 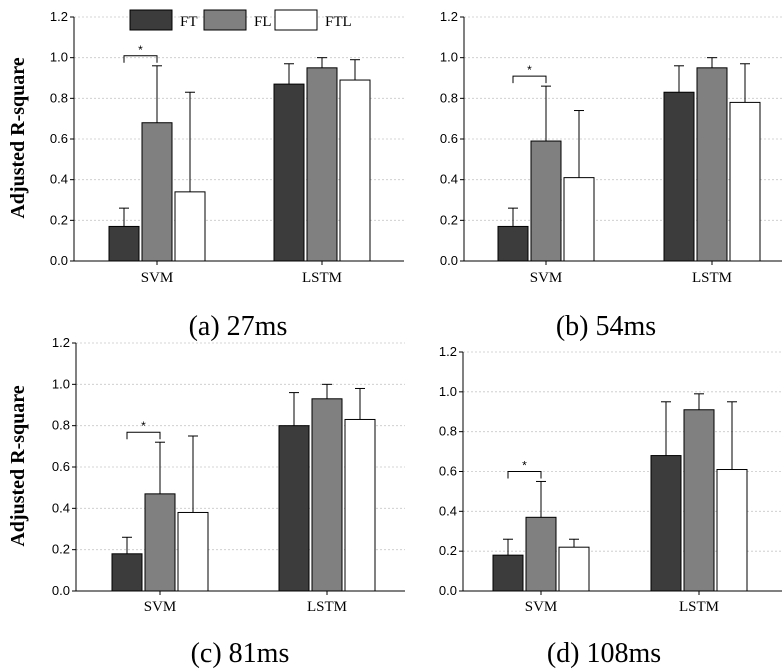 I want to click on legend-label-fl: FL, so click(x=263, y=22).